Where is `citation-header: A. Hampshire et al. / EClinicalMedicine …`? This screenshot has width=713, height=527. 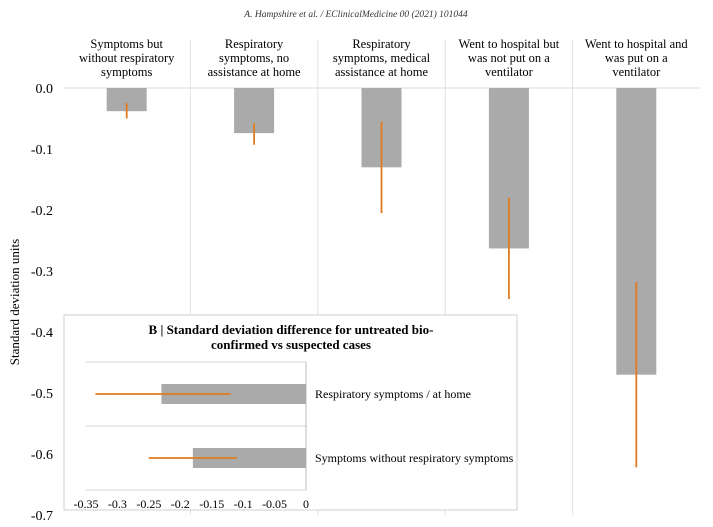 citation-header: A. Hampshire et al. / EClinicalMedicine … is located at coordinates (355, 14).